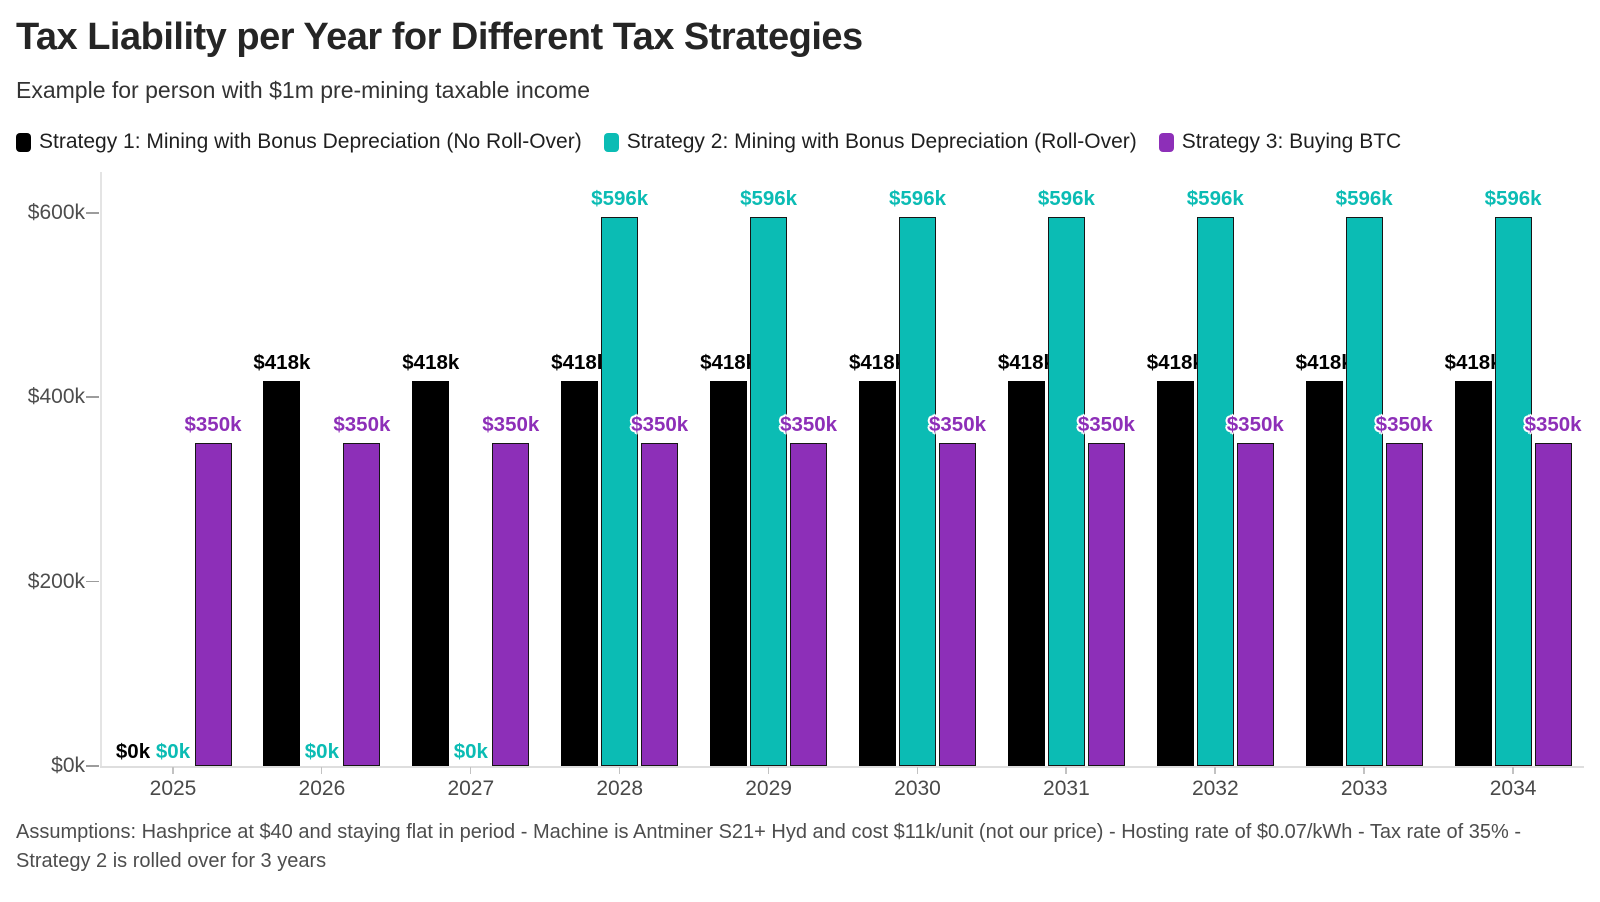  Describe the element at coordinates (1364, 198) in the screenshot. I see `value-label-strategy2-2033: $596k` at that location.